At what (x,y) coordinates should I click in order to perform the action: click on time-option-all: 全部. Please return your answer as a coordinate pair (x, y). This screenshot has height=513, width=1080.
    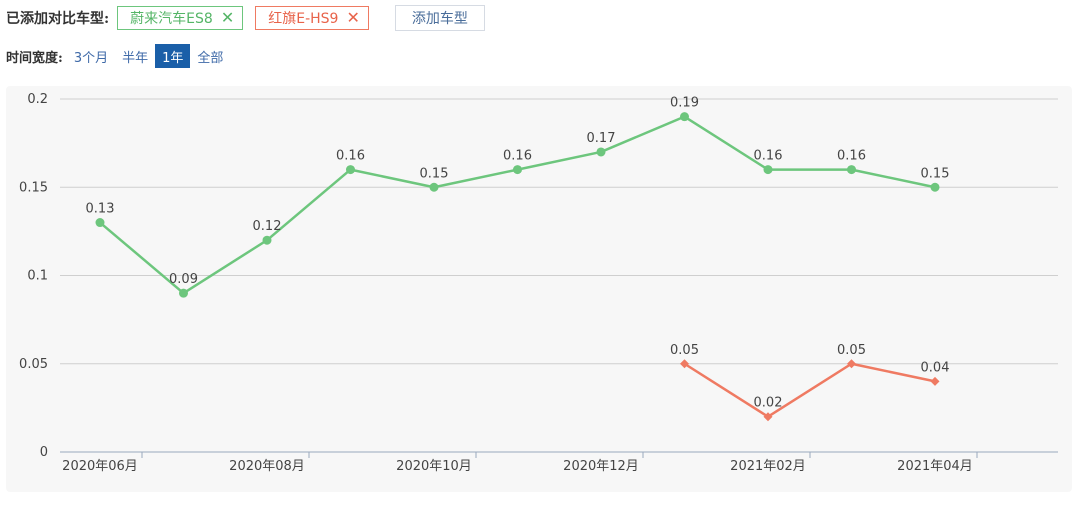
    Looking at the image, I should click on (210, 58).